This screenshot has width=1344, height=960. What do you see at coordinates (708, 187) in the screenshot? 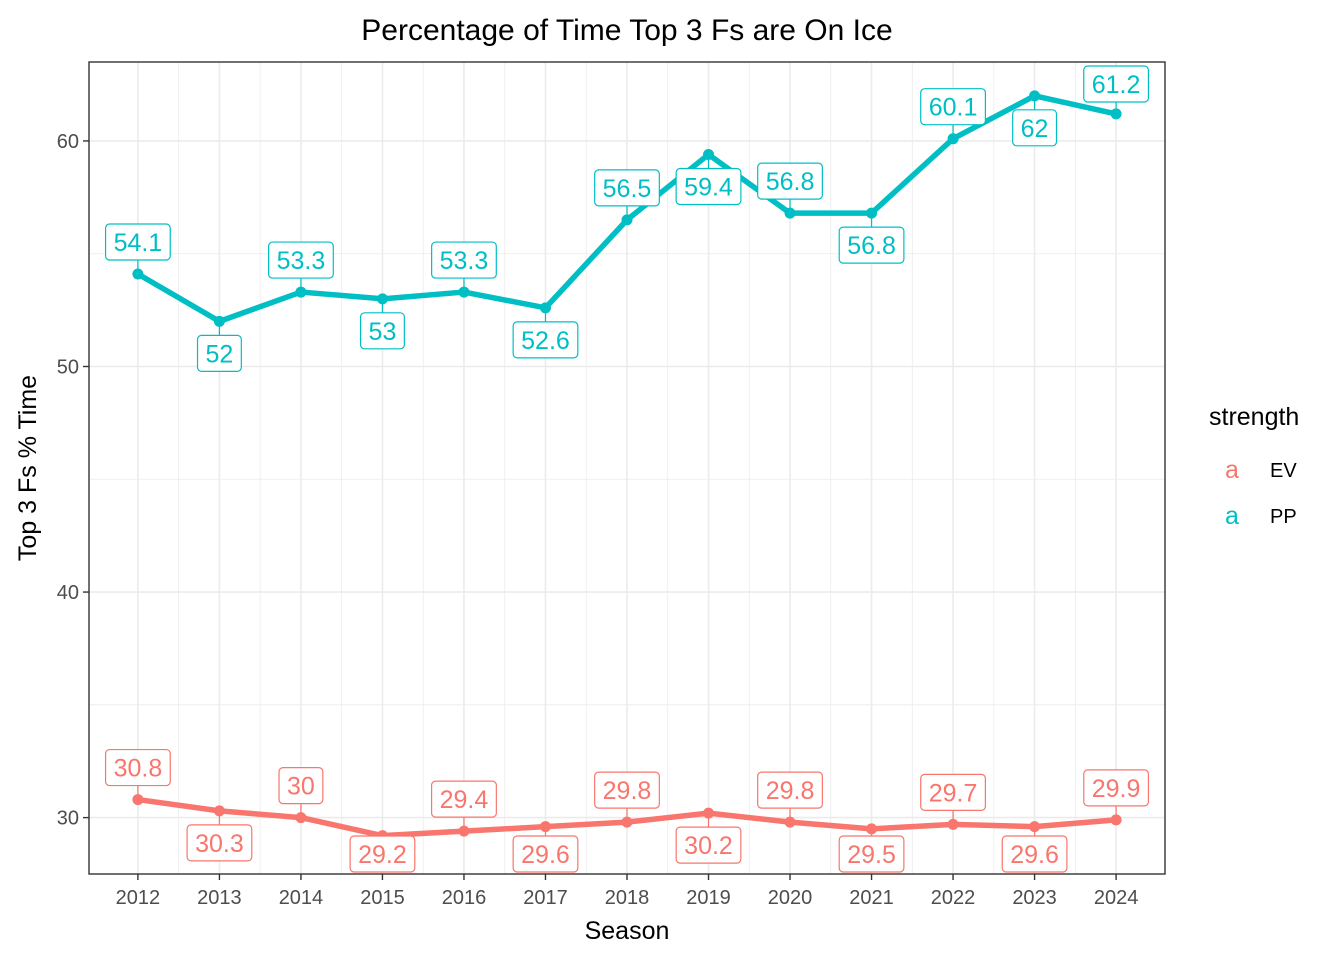
I see `label-text: 59.4` at bounding box center [708, 187].